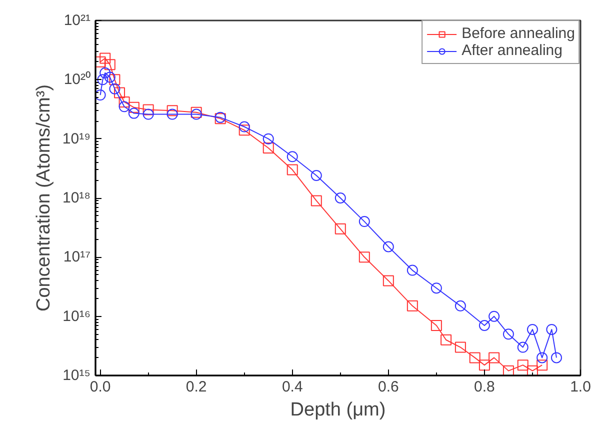 The image size is (605, 442). Describe the element at coordinates (338, 410) in the screenshot. I see `x-axis-title: Depth (μm)` at that location.